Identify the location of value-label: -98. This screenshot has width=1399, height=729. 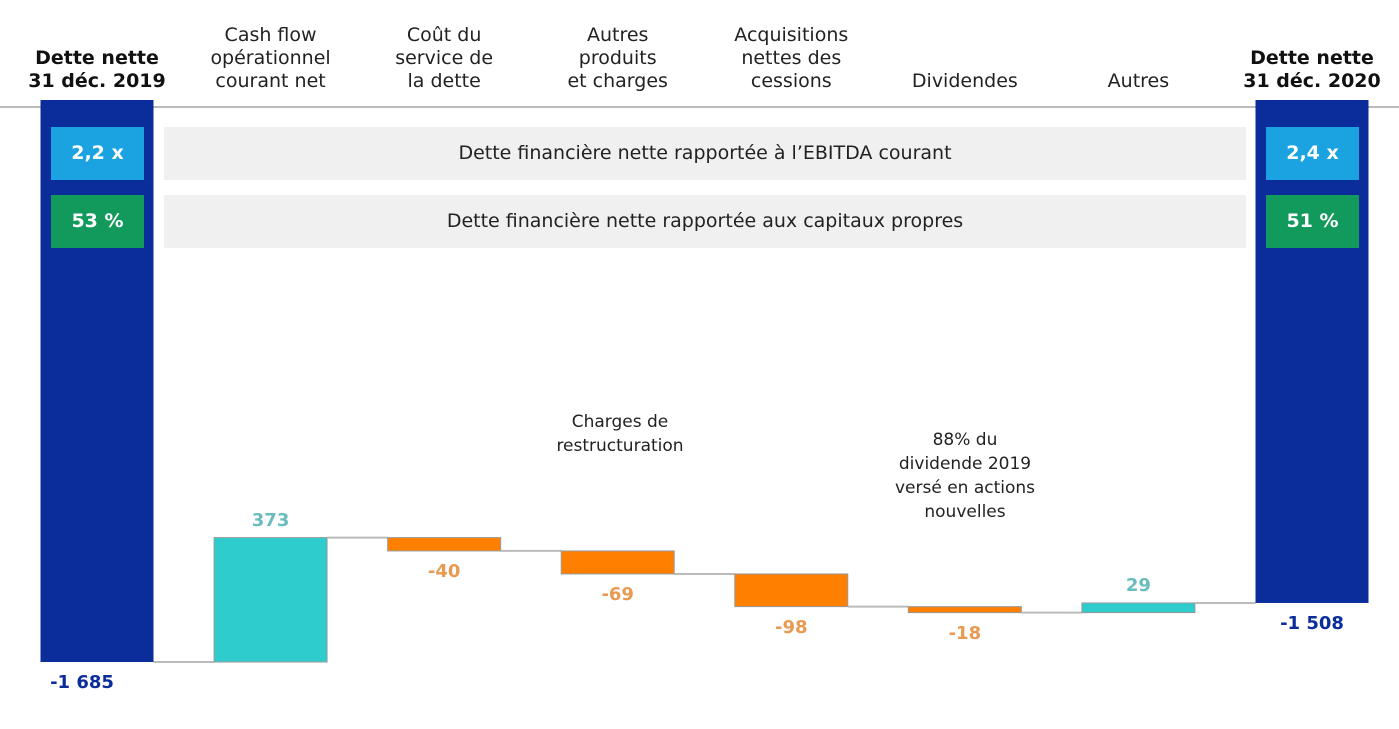
(791, 627).